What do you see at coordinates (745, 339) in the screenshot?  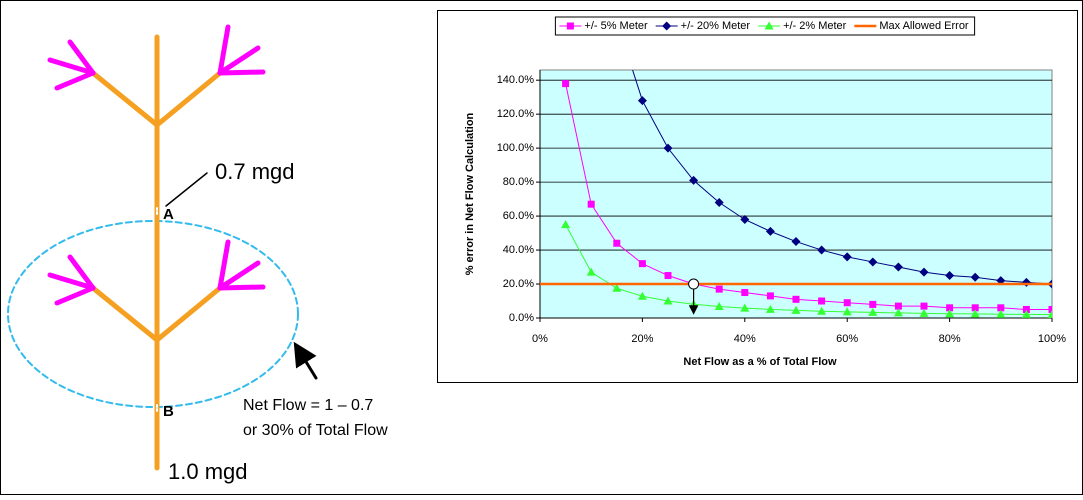 I see `x-tick-label: 40%` at bounding box center [745, 339].